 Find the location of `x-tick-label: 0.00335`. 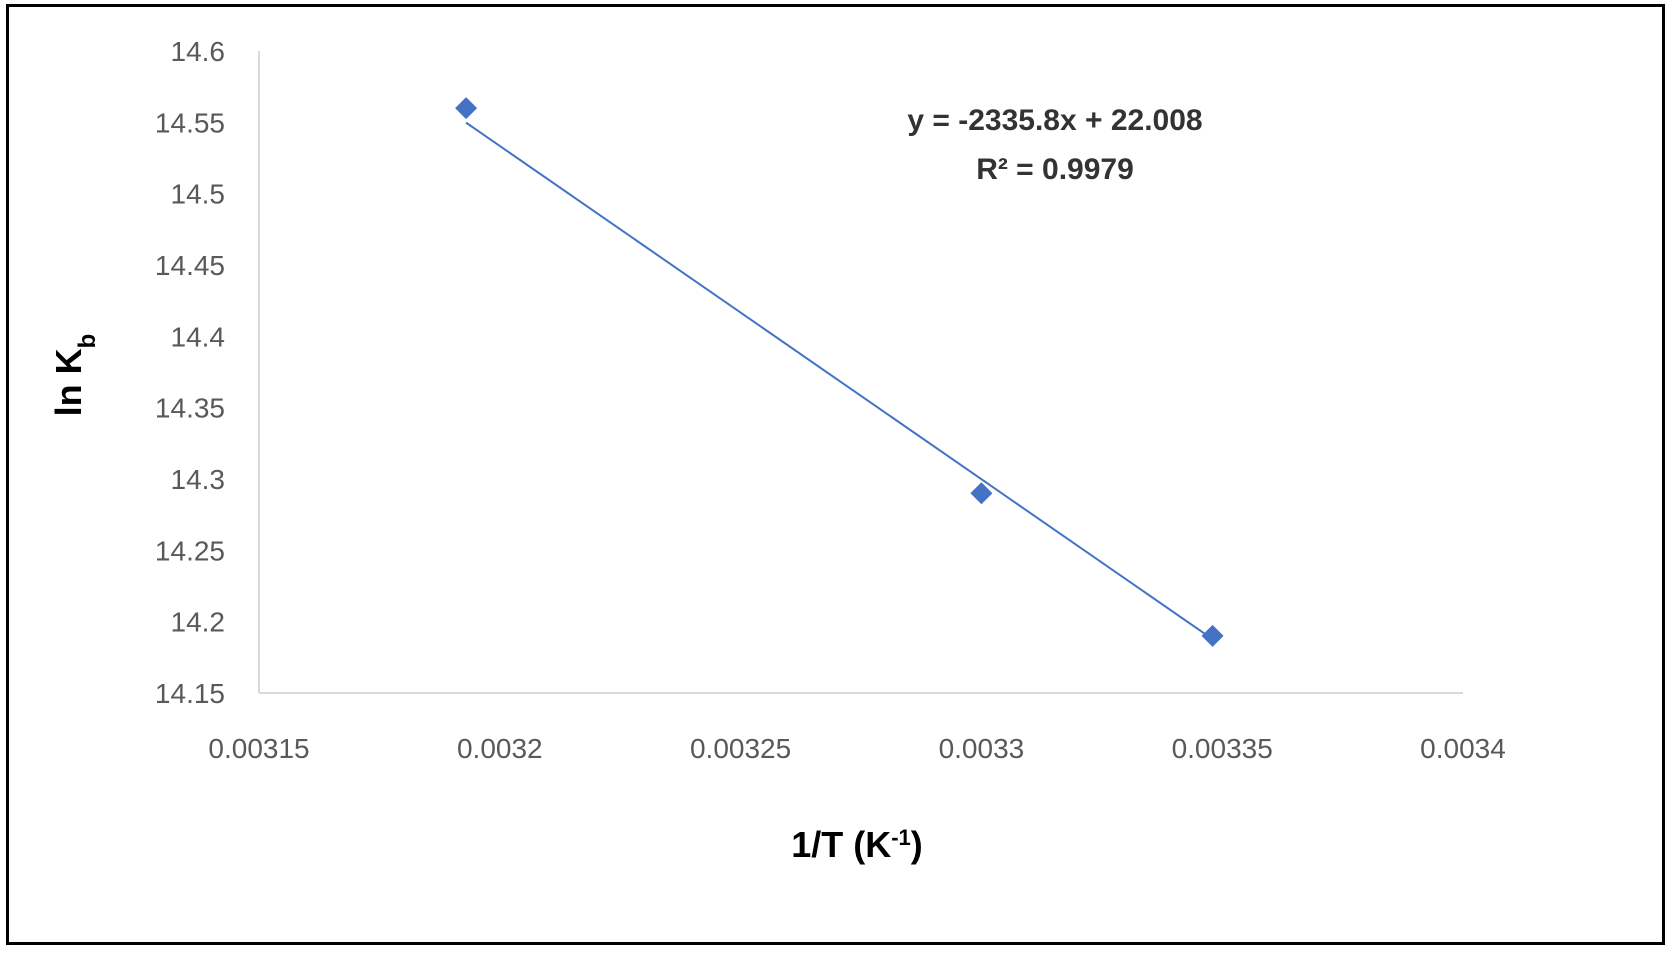

x-tick-label: 0.00335 is located at coordinates (1222, 748).